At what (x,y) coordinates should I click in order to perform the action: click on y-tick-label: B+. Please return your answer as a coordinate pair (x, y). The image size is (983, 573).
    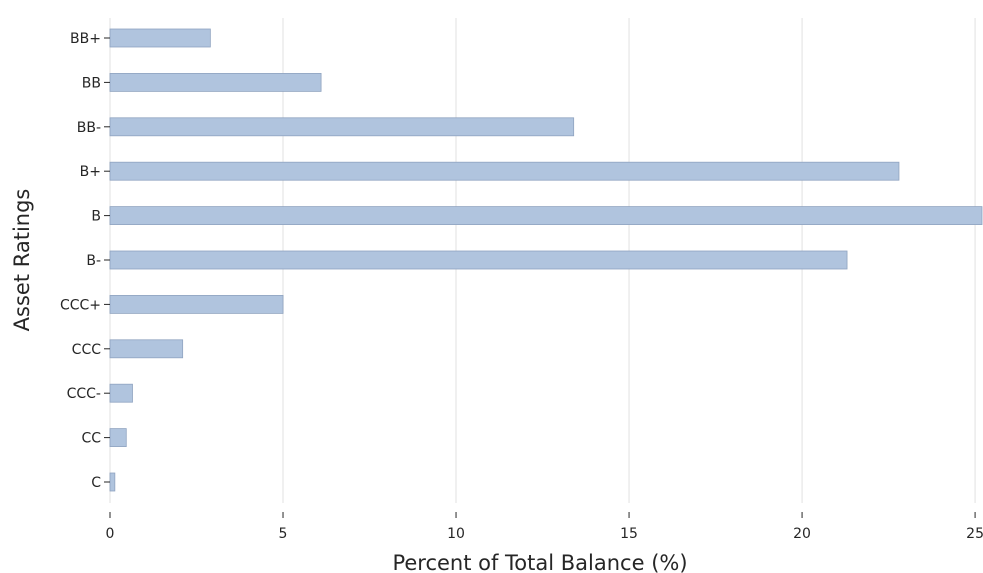
    Looking at the image, I should click on (90, 172).